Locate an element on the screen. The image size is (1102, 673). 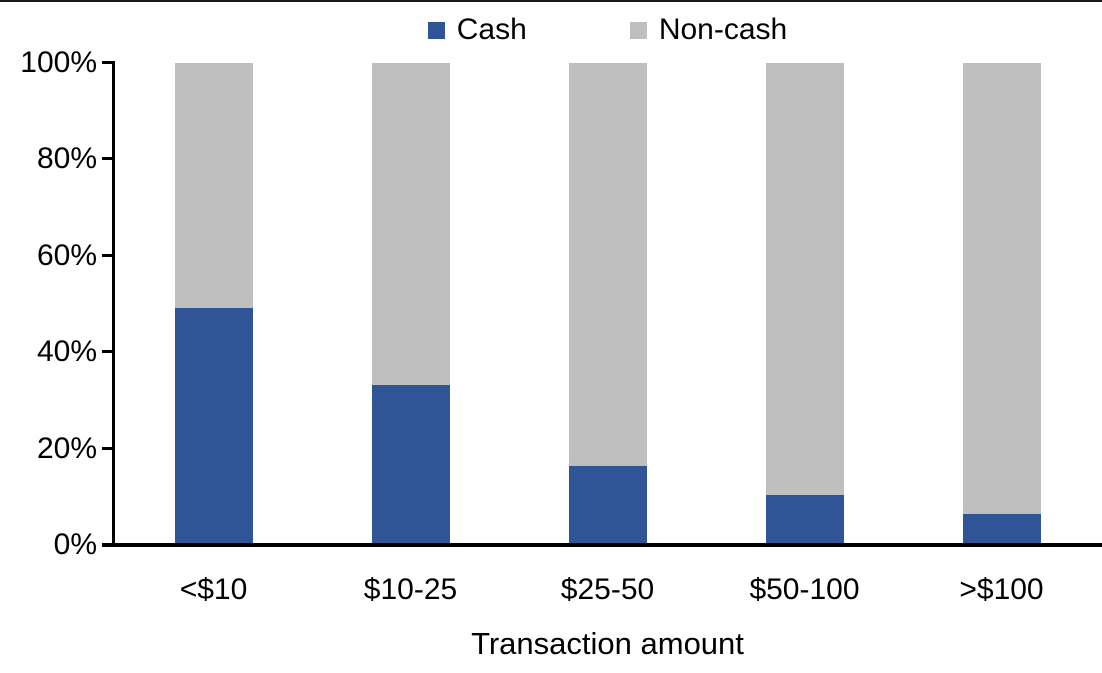
legend-item-non-cash: Non-cash is located at coordinates (708, 30).